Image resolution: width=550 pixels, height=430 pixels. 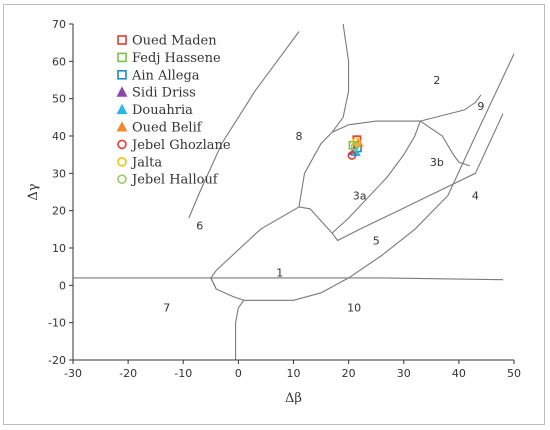 What do you see at coordinates (33, 191) in the screenshot?
I see `y-axis-title: Δγ` at bounding box center [33, 191].